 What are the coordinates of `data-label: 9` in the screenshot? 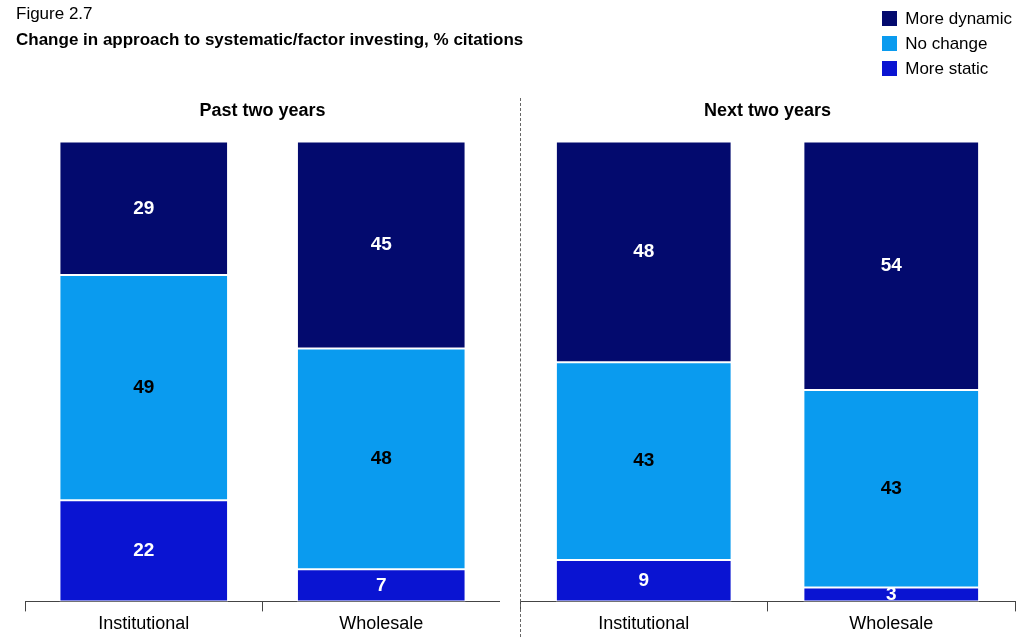 It's located at (644, 579).